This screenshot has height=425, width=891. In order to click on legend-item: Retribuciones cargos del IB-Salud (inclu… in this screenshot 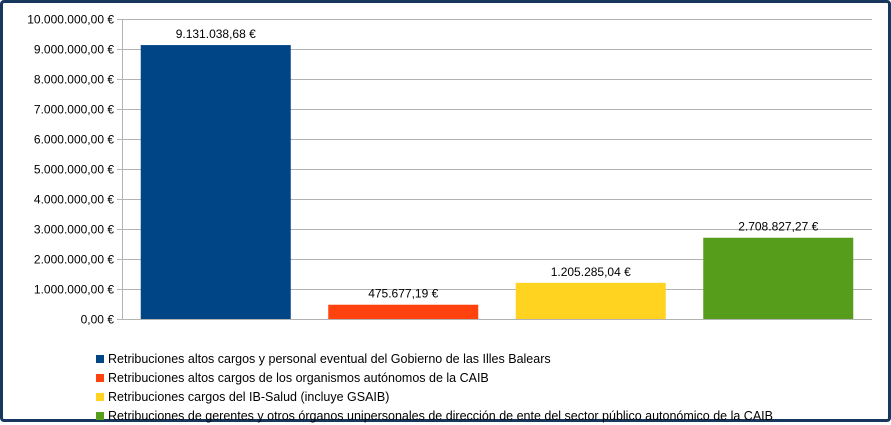, I will do `click(434, 396)`.